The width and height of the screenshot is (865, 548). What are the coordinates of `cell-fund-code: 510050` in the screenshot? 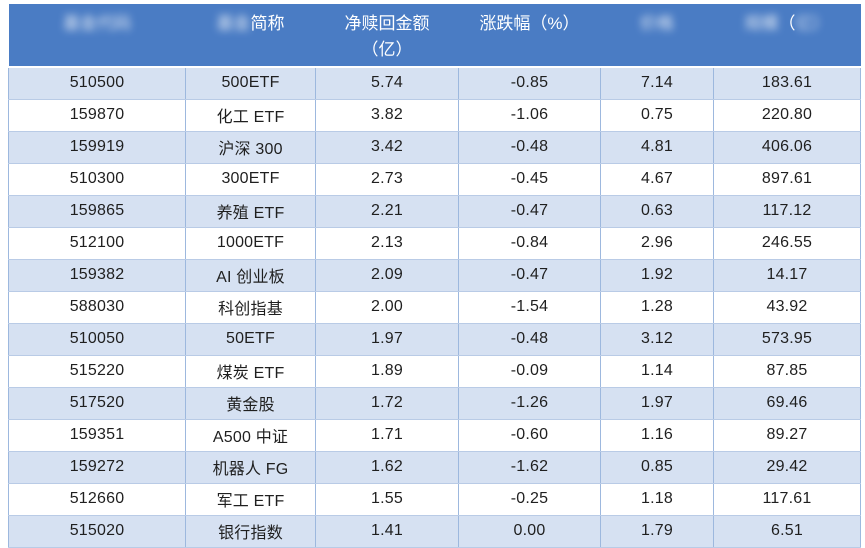 It's located at (97, 339).